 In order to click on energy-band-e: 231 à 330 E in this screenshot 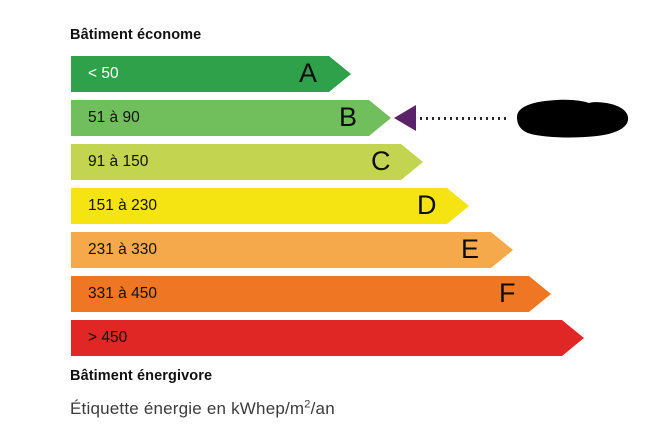, I will do `click(292, 250)`.